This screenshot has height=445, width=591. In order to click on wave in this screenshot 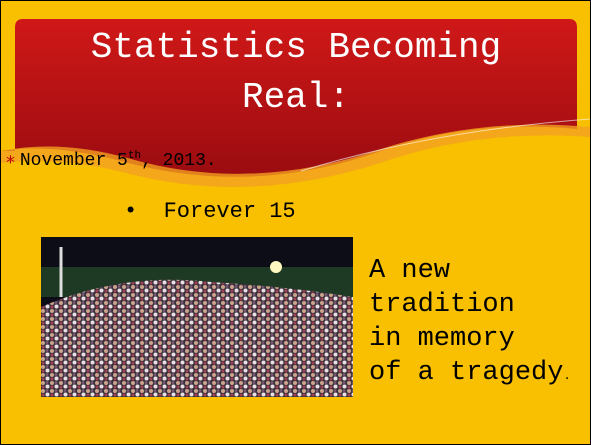, I will do `click(295, 155)`.